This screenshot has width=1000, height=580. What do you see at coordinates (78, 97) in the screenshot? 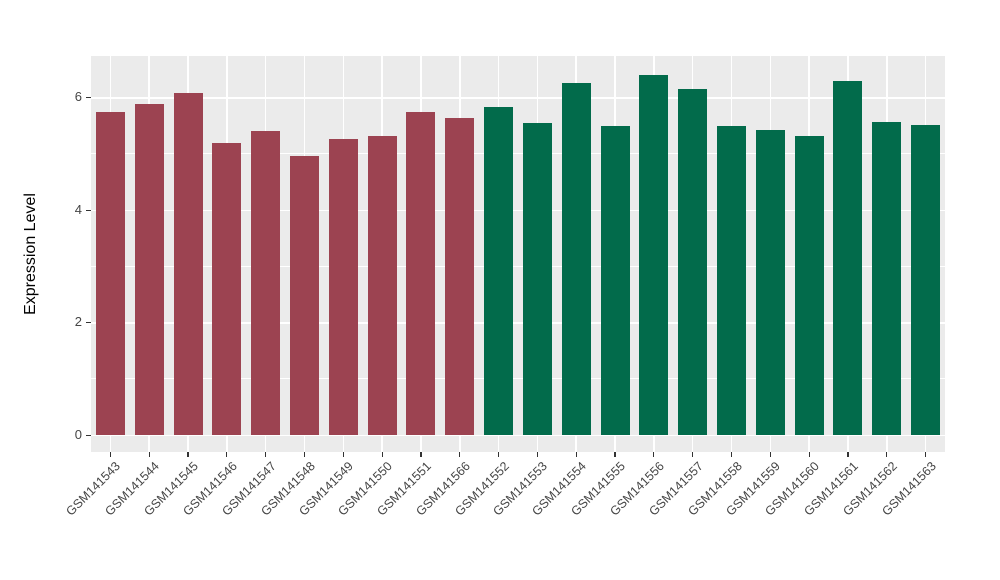
I see `y-tick-label: 6` at bounding box center [78, 97].